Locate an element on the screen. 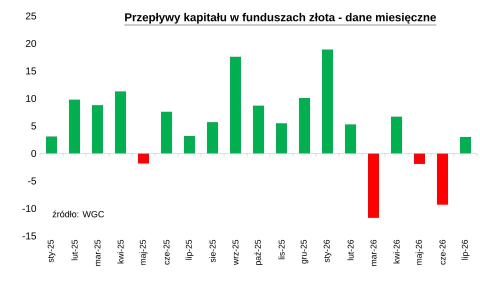 Image resolution: width=480 pixels, height=288 pixels. x-tick-label: maj-25 is located at coordinates (144, 252).